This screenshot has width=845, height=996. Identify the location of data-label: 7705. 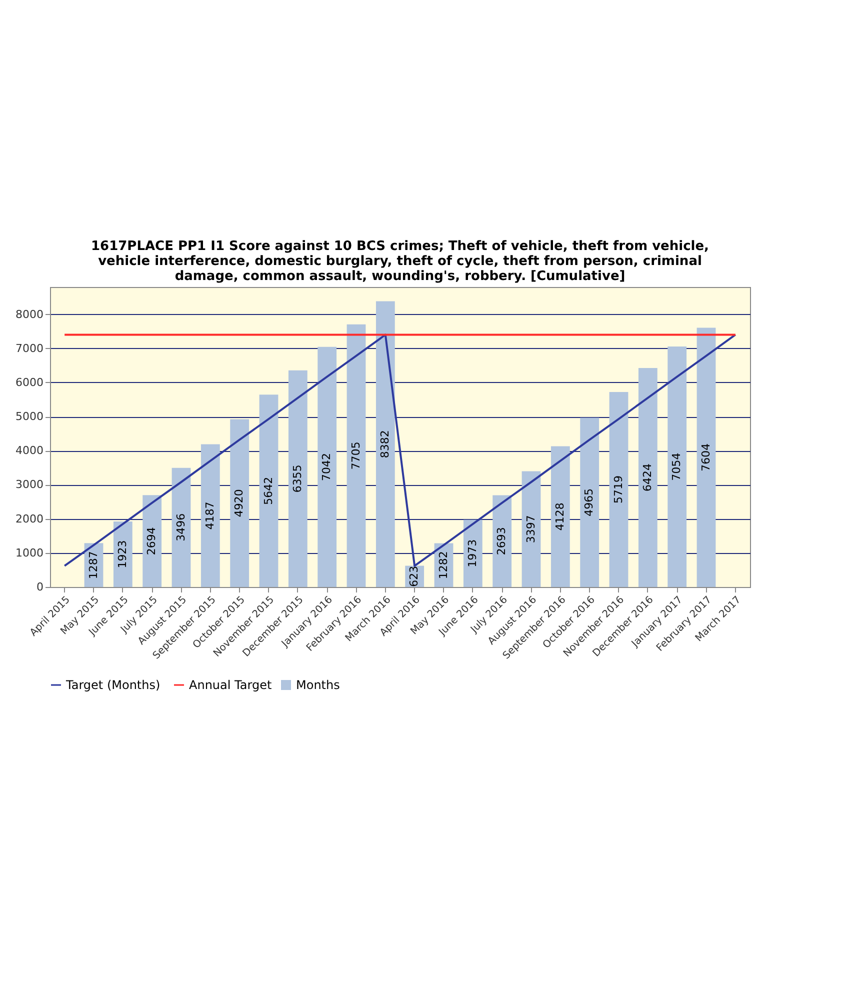
(355, 456).